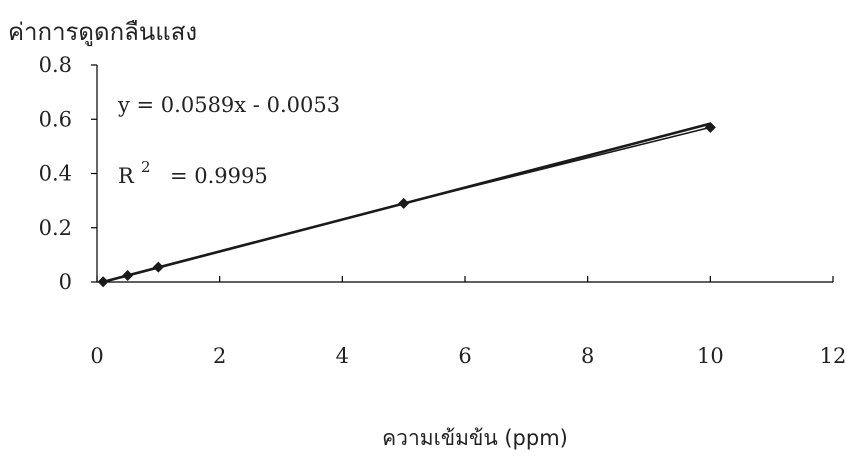  I want to click on regression-equation: y = 0.0589x - 0.0053, so click(228, 105).